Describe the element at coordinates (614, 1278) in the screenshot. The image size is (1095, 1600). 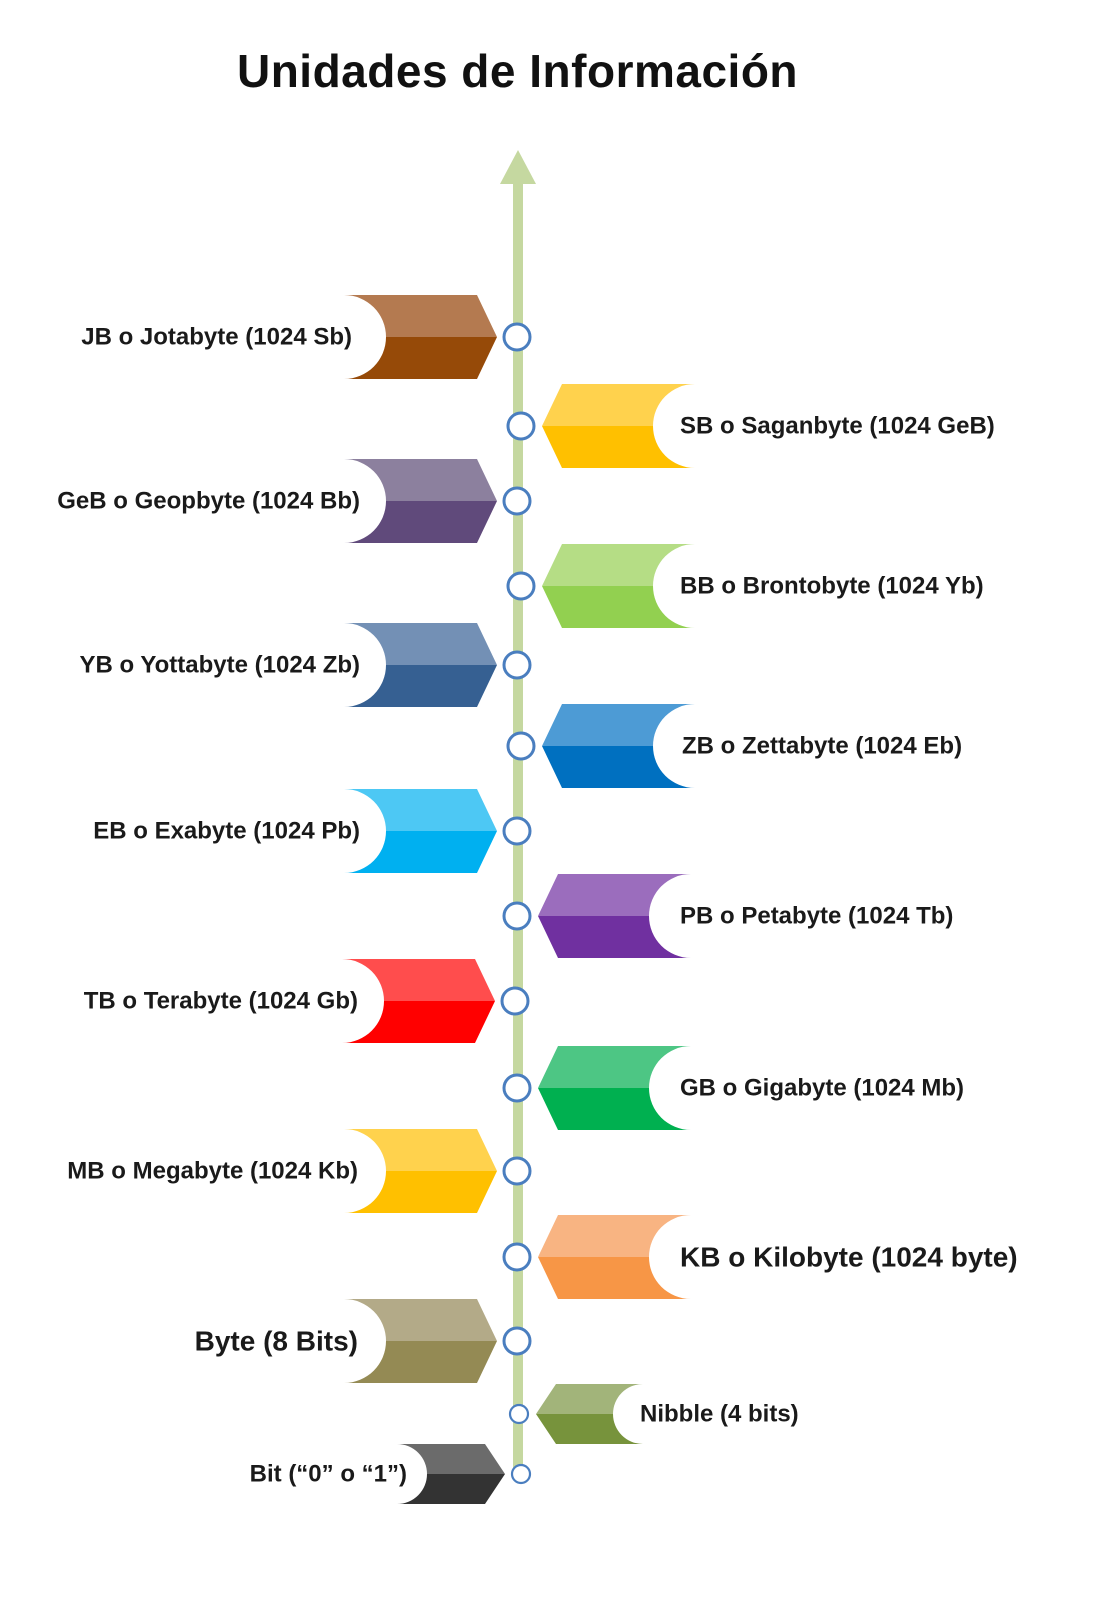
I see `unit-tab-bottom-kilobyte` at that location.